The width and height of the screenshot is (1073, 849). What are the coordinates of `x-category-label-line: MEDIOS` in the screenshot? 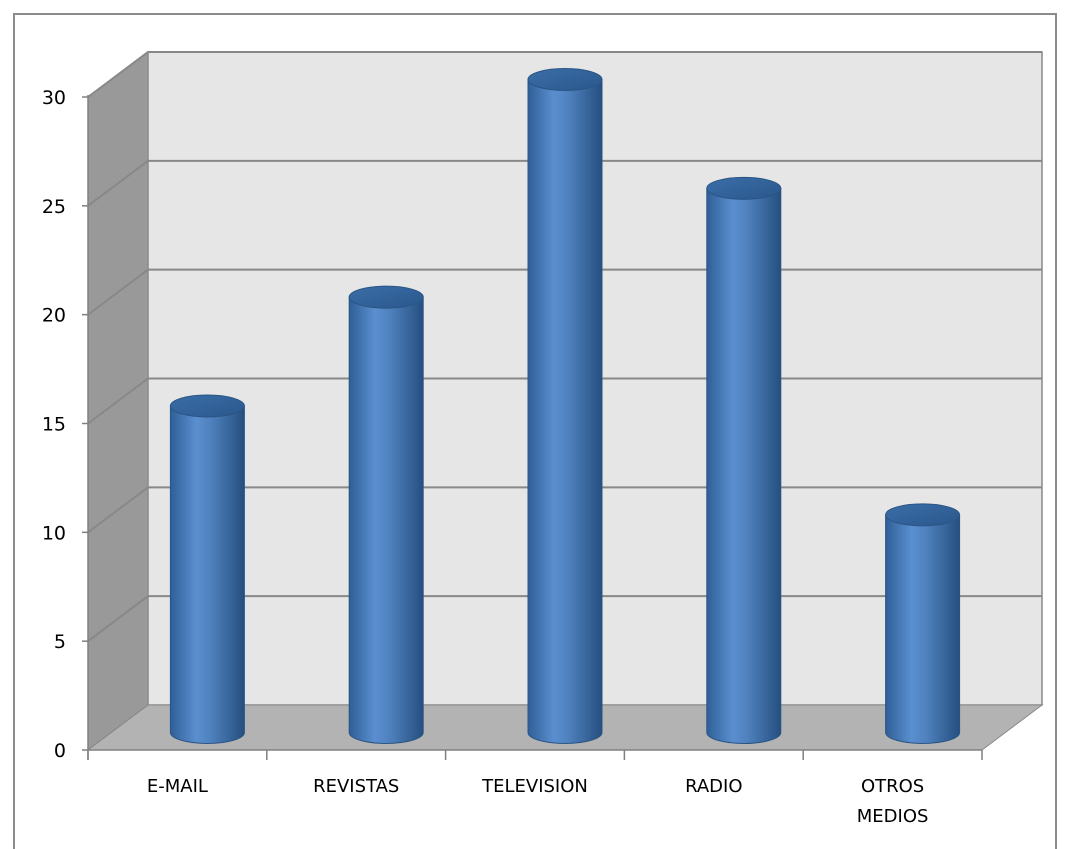 It's located at (893, 816).